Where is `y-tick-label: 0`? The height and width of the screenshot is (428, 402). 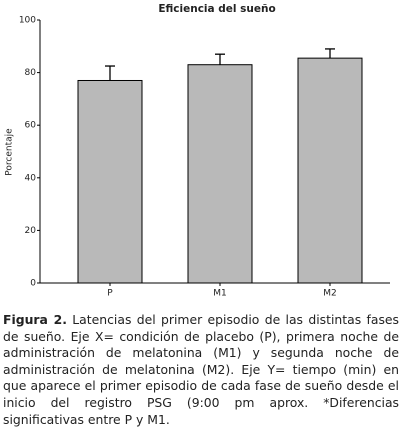 y-tick-label: 0 is located at coordinates (33, 284).